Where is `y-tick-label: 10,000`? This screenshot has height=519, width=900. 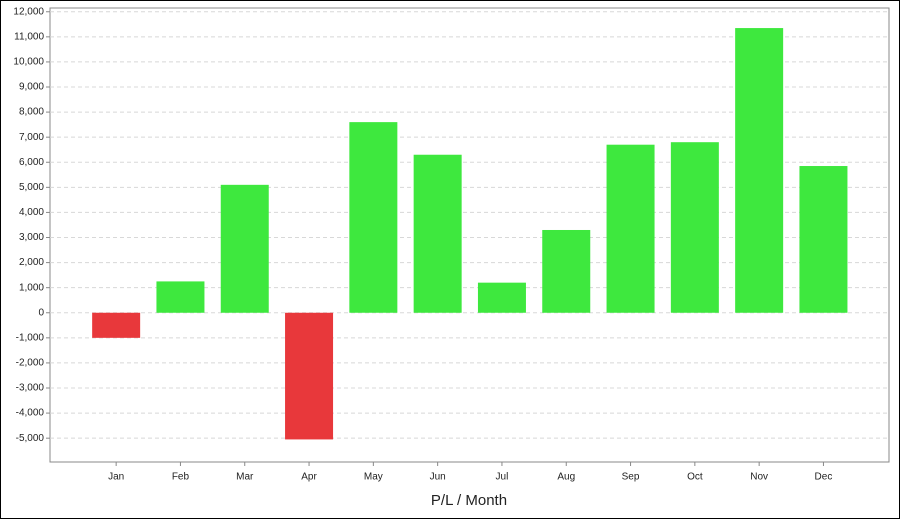
y-tick-label: 10,000 is located at coordinates (28, 62).